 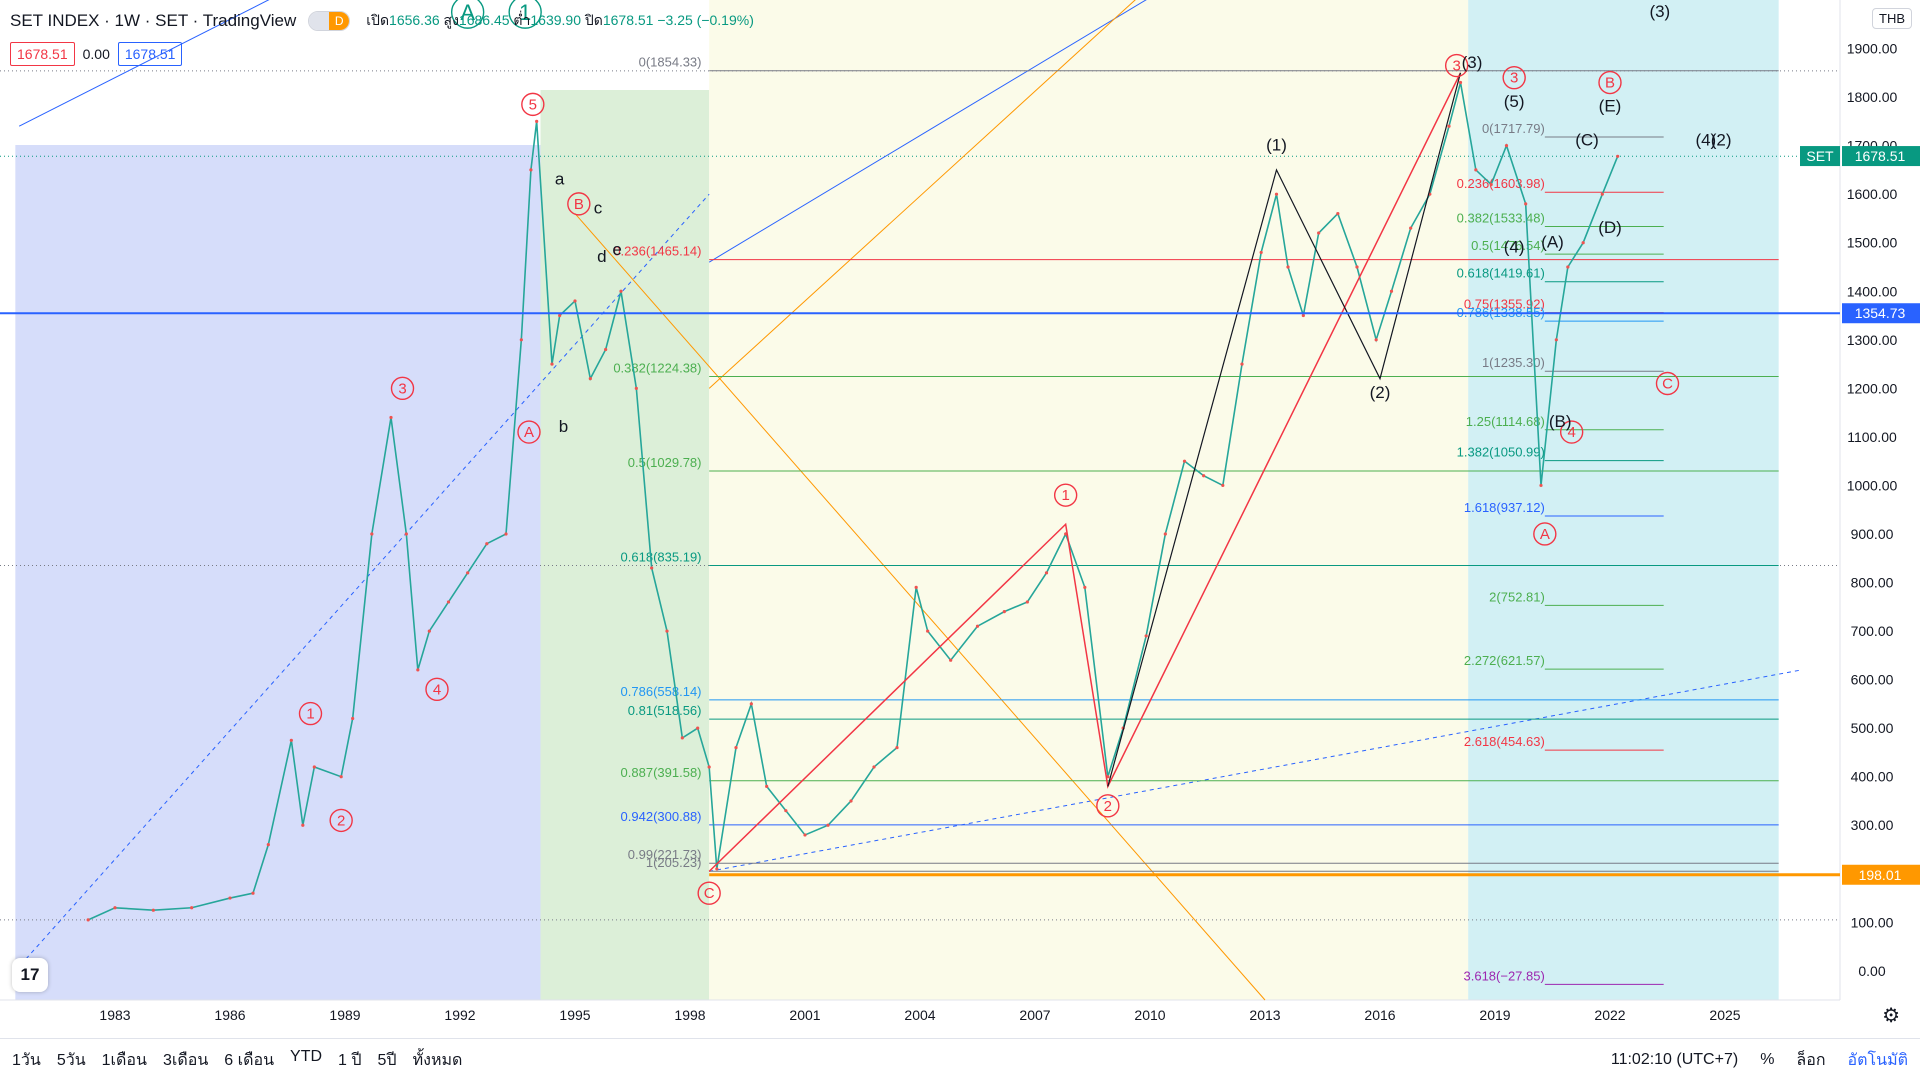 I want to click on range-6: 1 ปี, so click(x=350, y=1060).